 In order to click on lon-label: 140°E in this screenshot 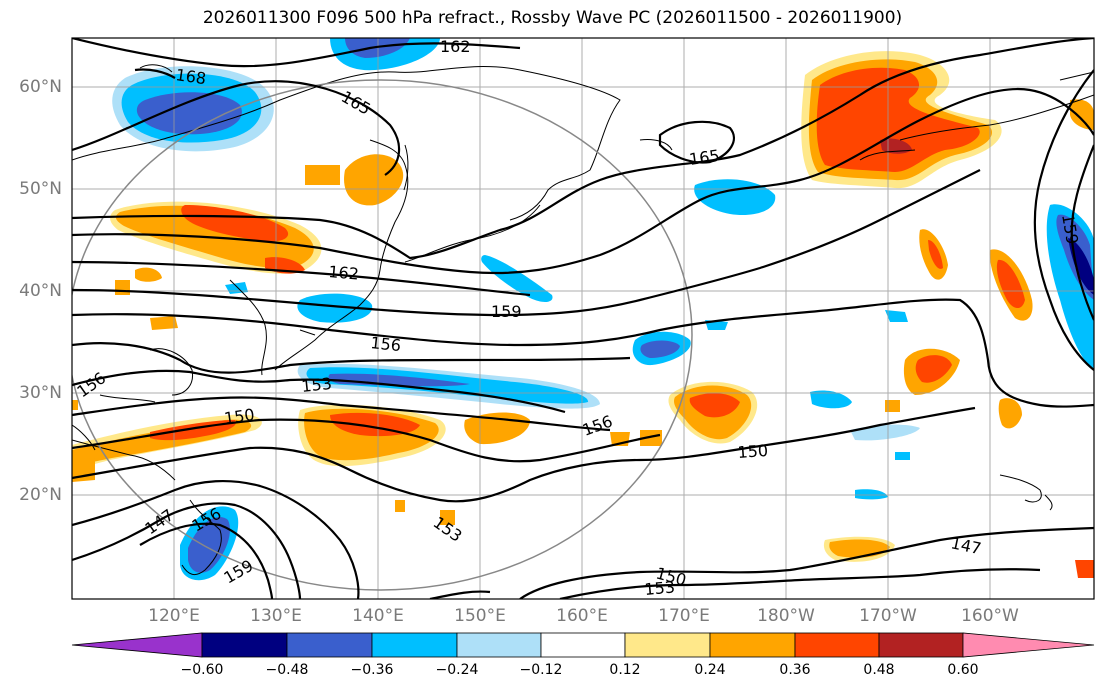, I will do `click(378, 616)`.